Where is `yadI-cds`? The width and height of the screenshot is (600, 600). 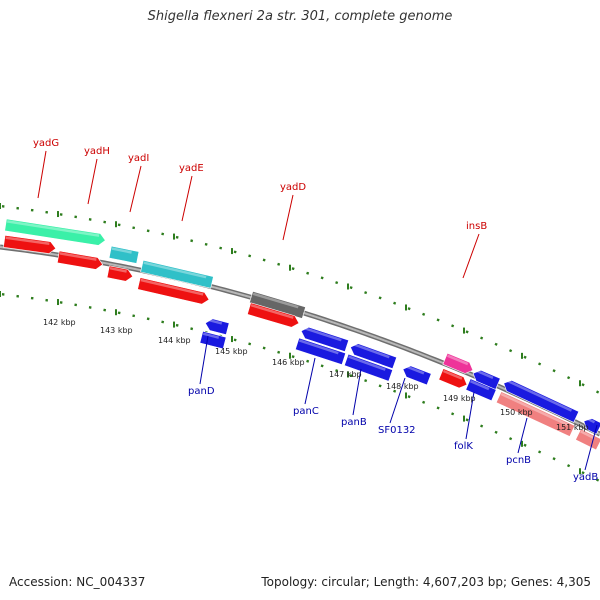
yadI-cds is located at coordinates (120, 273).